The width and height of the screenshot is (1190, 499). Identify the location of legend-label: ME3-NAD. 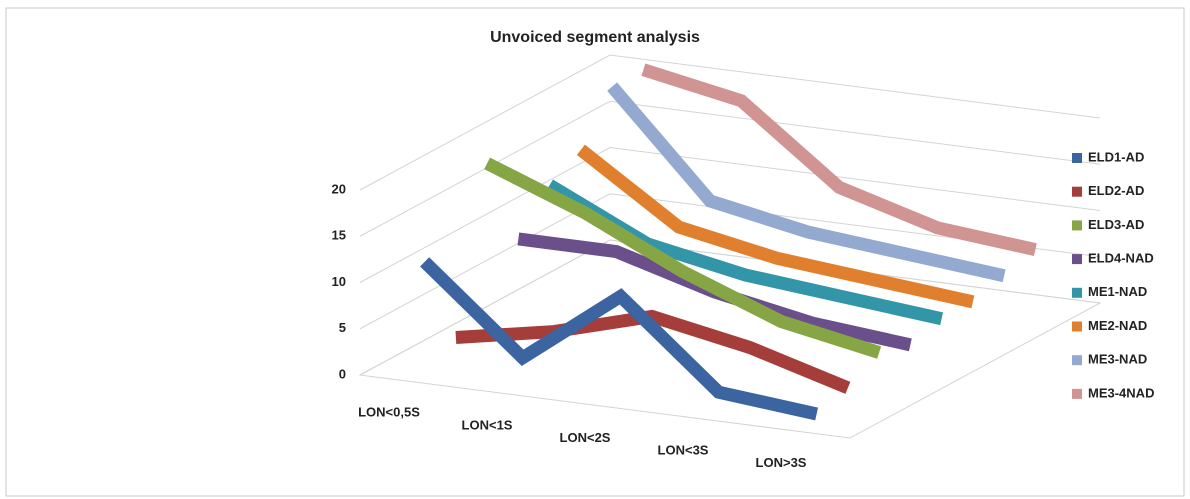
(1117, 359).